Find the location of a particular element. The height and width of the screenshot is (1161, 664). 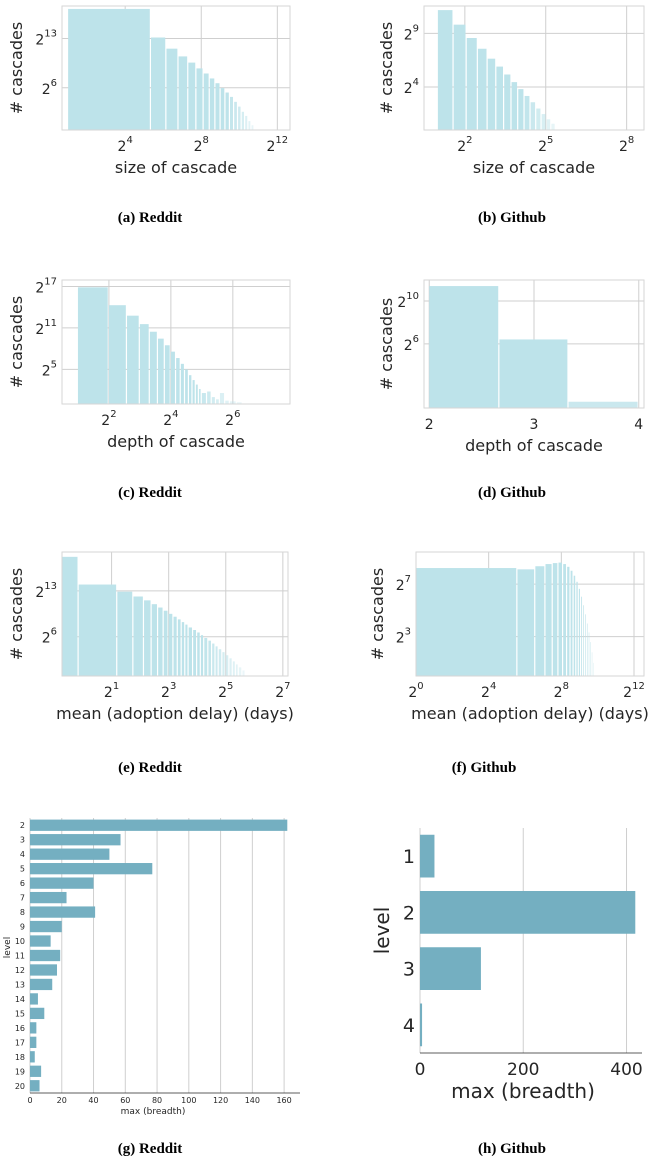

x-tick-label: 212 is located at coordinates (634, 691).